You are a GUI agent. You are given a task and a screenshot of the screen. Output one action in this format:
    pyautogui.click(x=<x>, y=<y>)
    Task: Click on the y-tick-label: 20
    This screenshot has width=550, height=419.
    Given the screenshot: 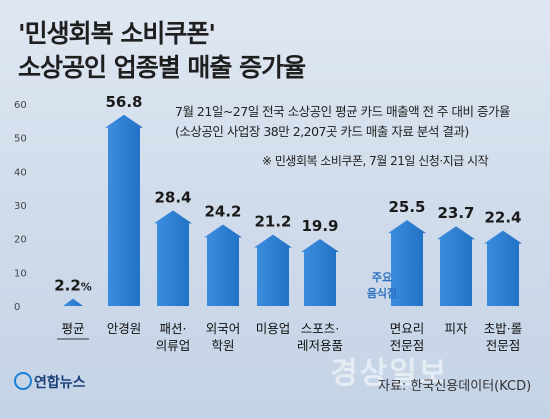 What is the action you would take?
    pyautogui.click(x=20, y=240)
    